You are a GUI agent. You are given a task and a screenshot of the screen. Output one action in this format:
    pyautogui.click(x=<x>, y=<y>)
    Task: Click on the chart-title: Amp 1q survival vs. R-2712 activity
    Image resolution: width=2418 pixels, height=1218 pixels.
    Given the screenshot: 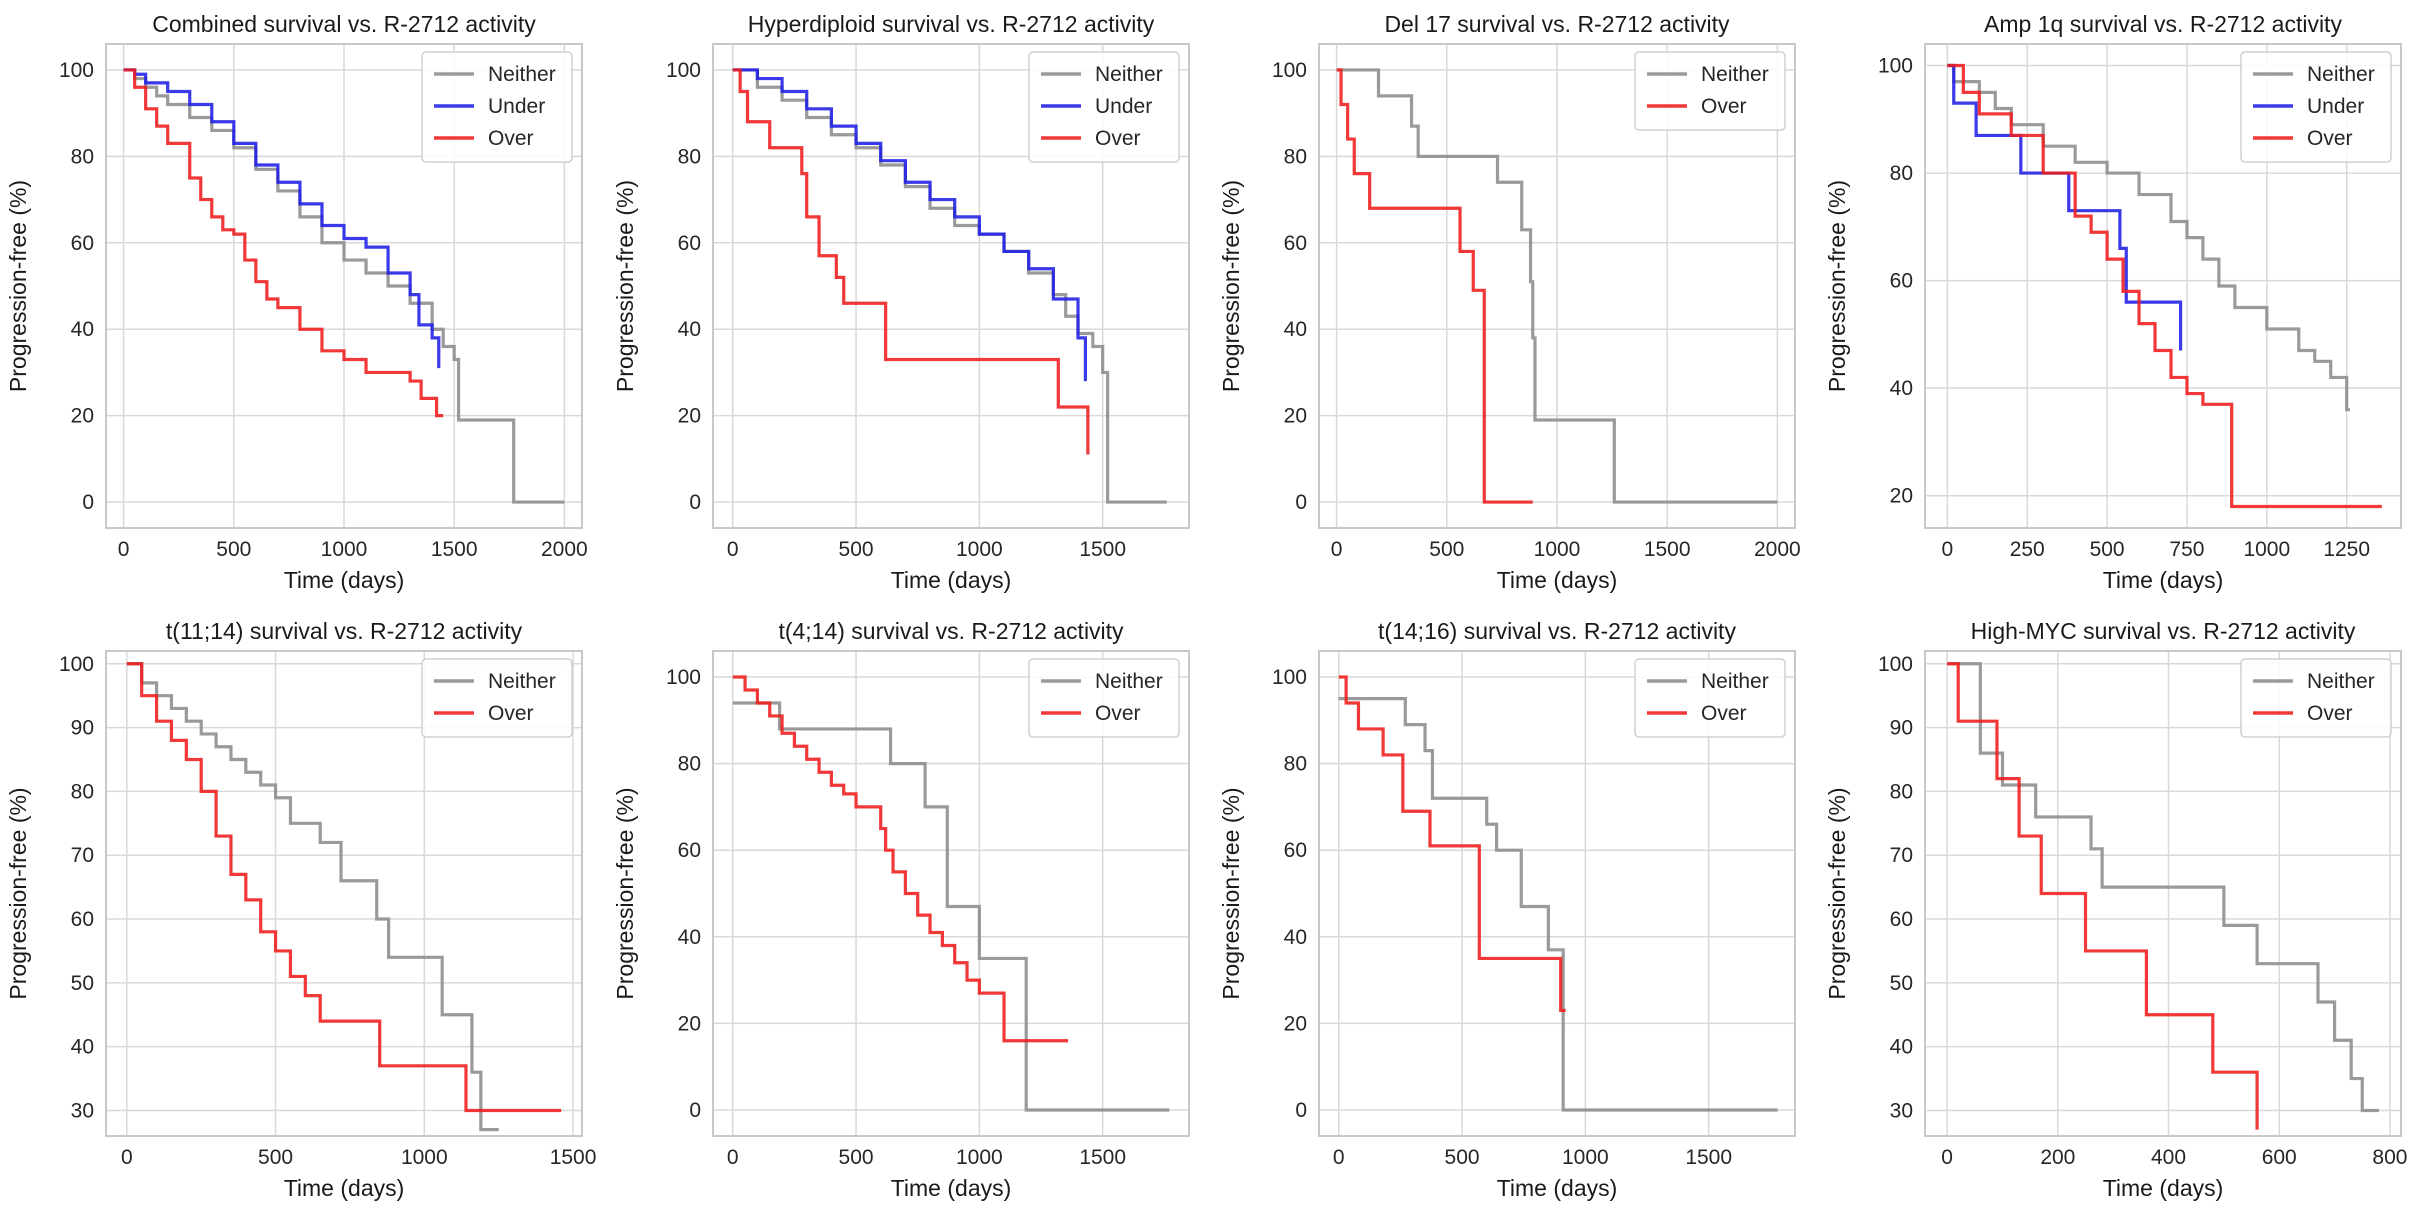 What is the action you would take?
    pyautogui.click(x=2163, y=24)
    